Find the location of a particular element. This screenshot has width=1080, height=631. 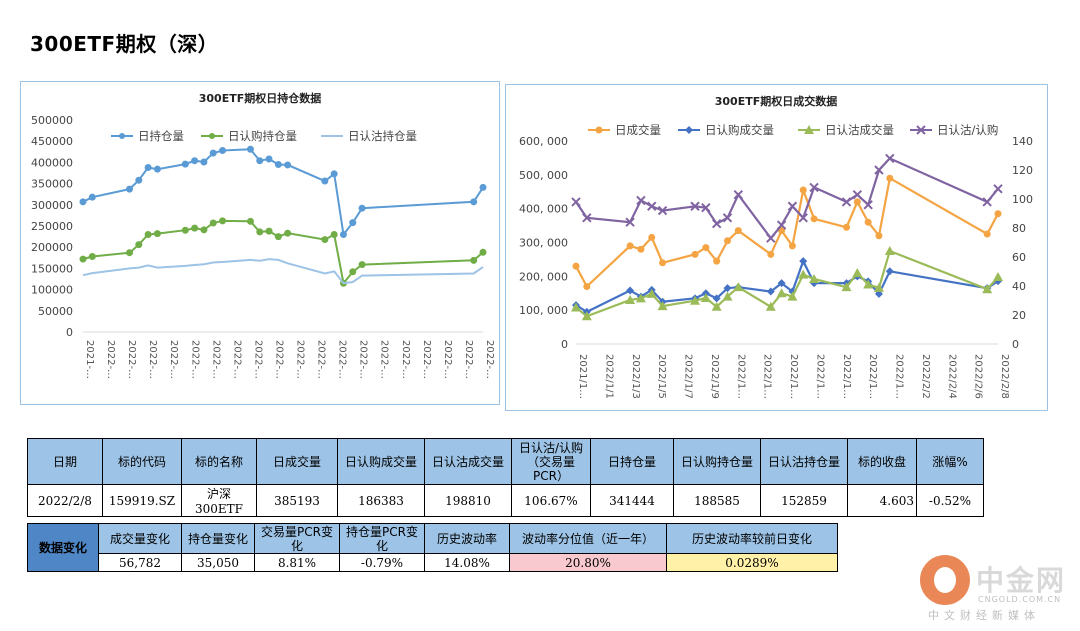

header-hist-vol: 历史波动率 is located at coordinates (467, 538).